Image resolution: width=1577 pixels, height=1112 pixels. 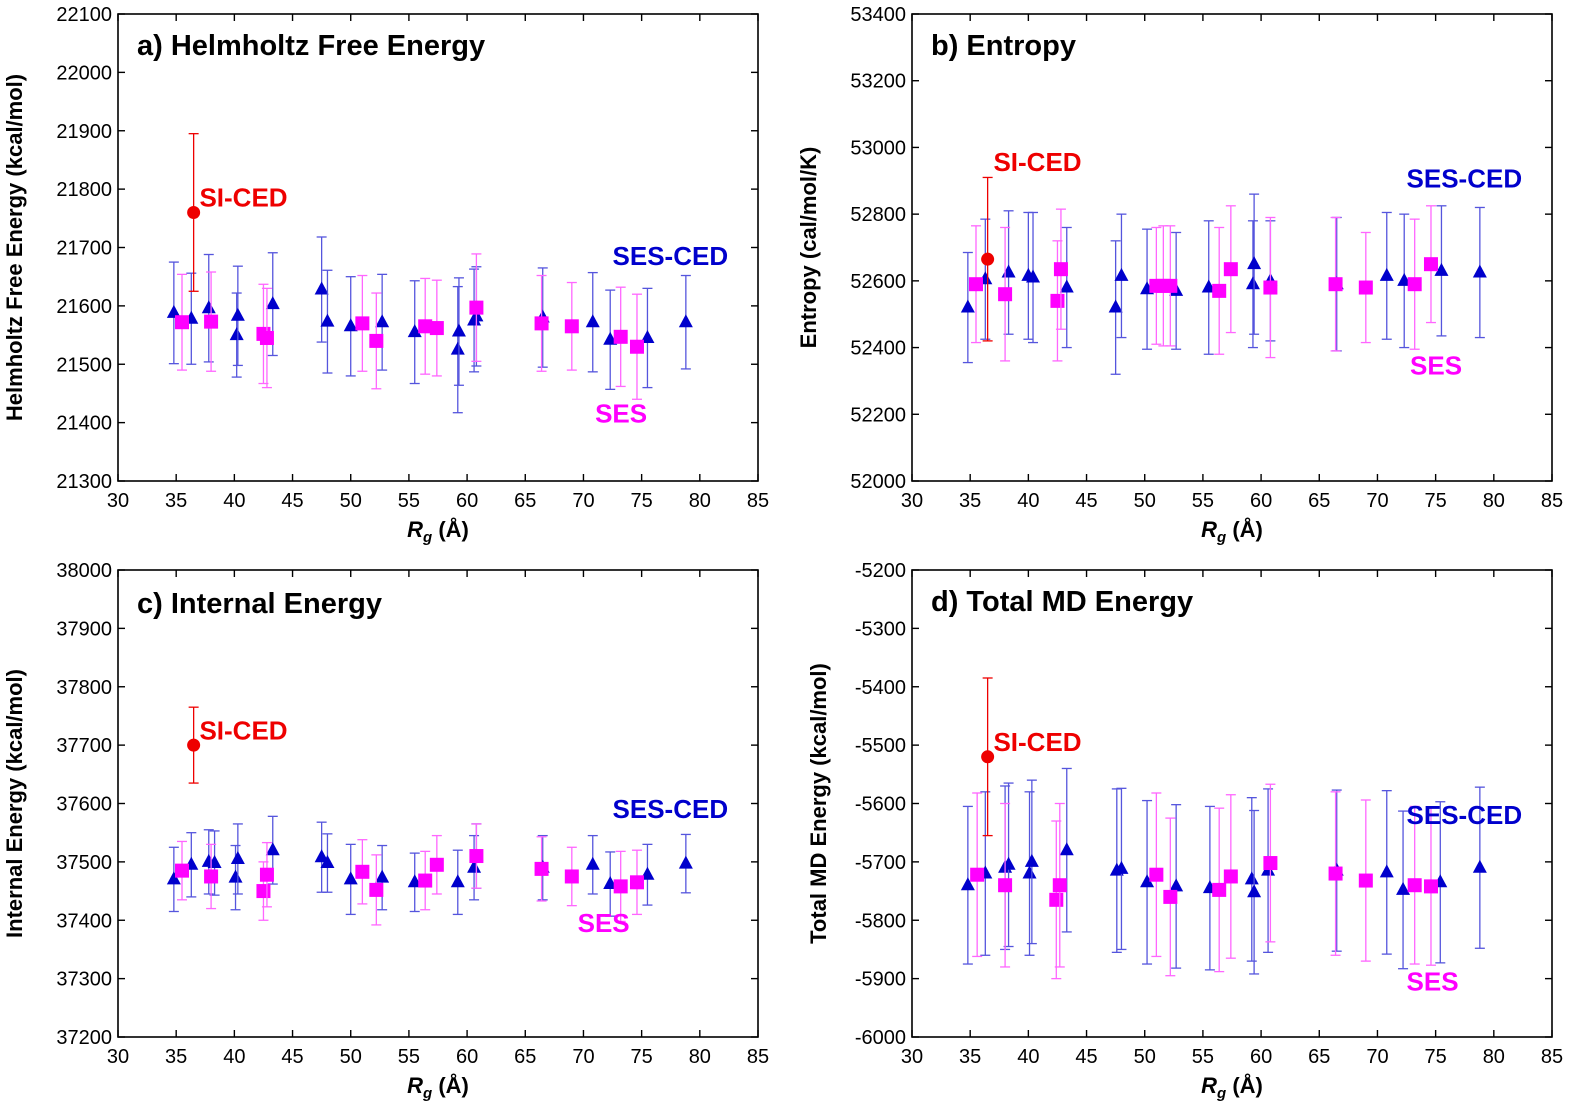 I want to click on y-tick-label: -5800, so click(x=880, y=921).